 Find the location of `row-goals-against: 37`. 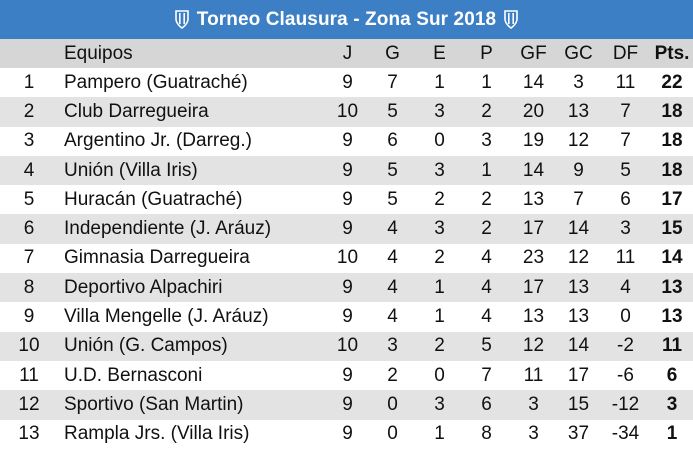

row-goals-against: 37 is located at coordinates (578, 434).